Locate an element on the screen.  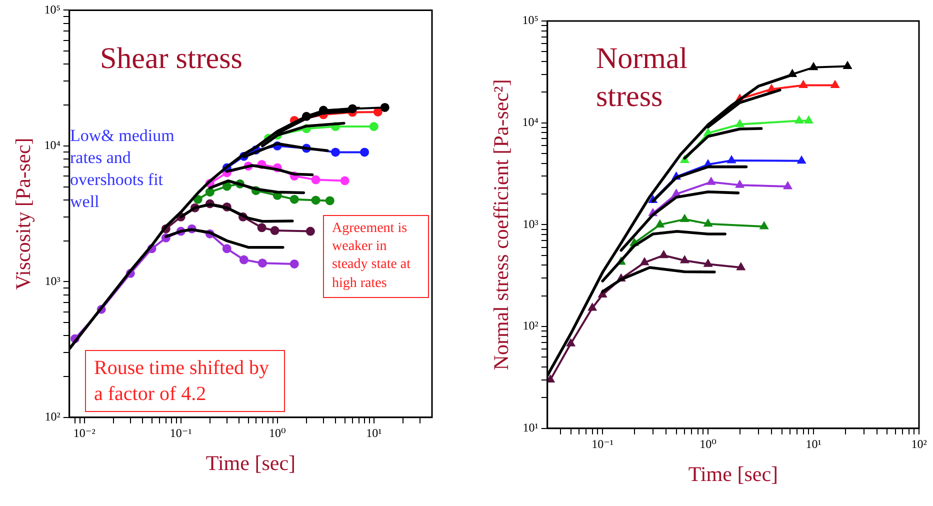
text: Normal stress is located at coordinates (642, 77).